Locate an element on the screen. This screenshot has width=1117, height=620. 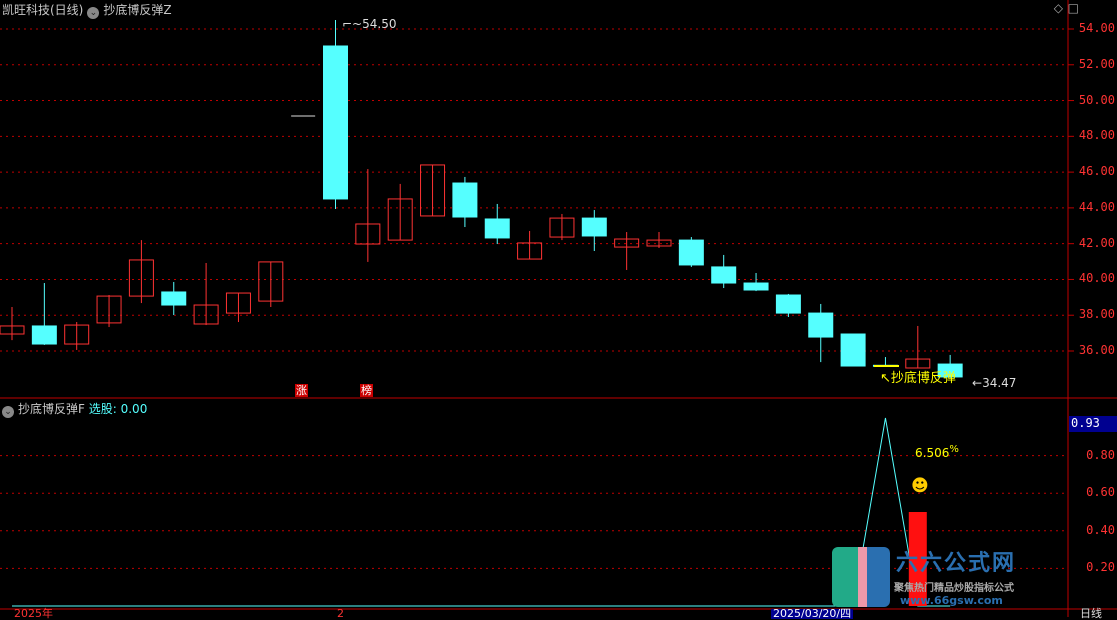
smiley-icon: ☻ is located at coordinates (920, 486).